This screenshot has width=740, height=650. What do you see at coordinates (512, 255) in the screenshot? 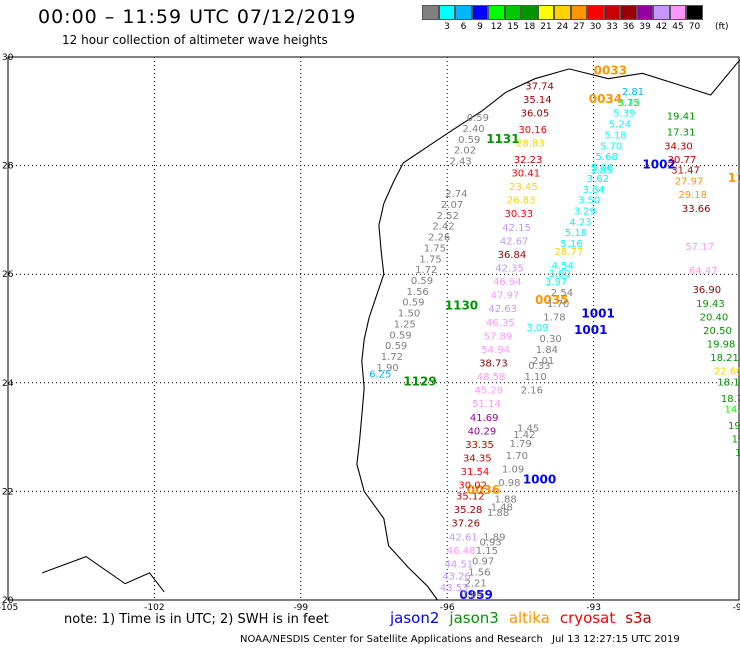
I see `wave-height-label: 36.84` at bounding box center [512, 255].